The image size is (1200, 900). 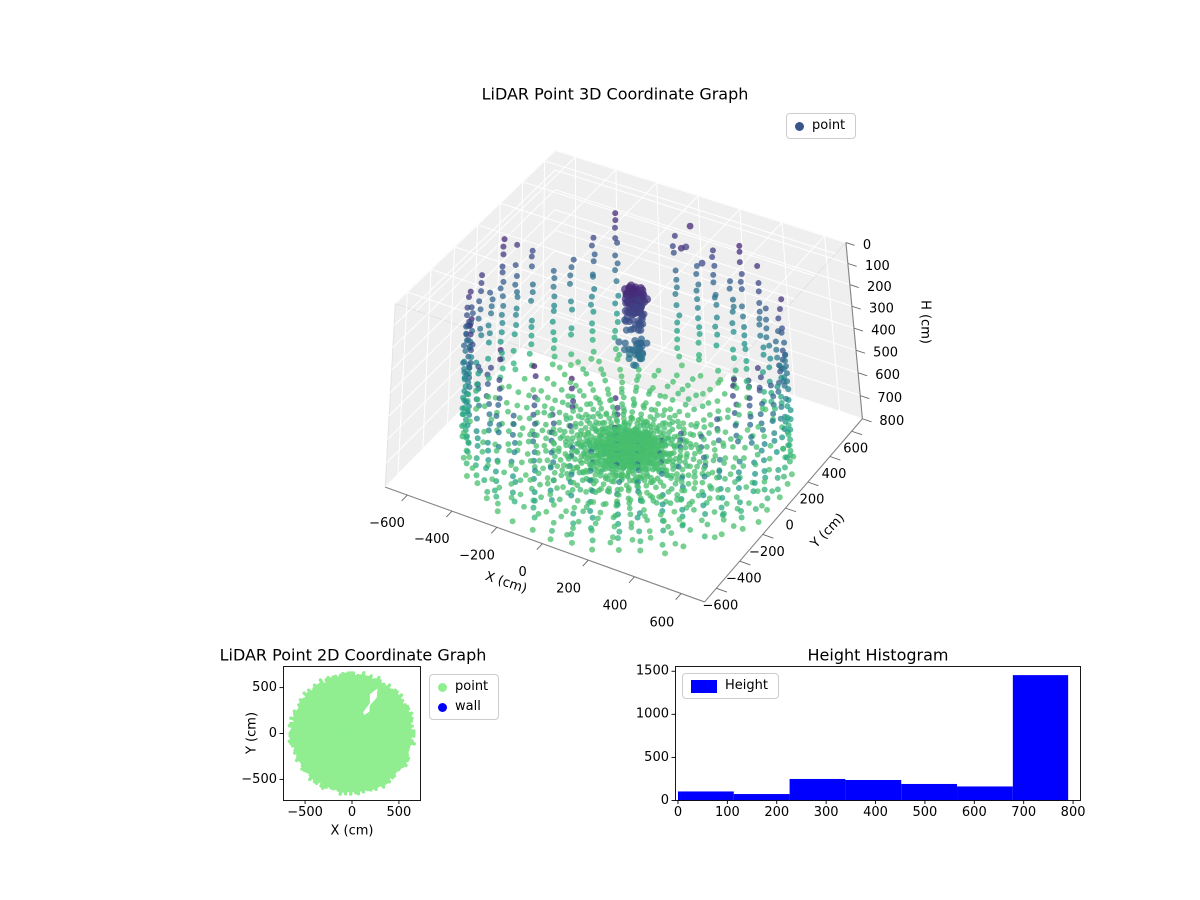 What do you see at coordinates (442, 707) in the screenshot?
I see `wall-marker-icon` at bounding box center [442, 707].